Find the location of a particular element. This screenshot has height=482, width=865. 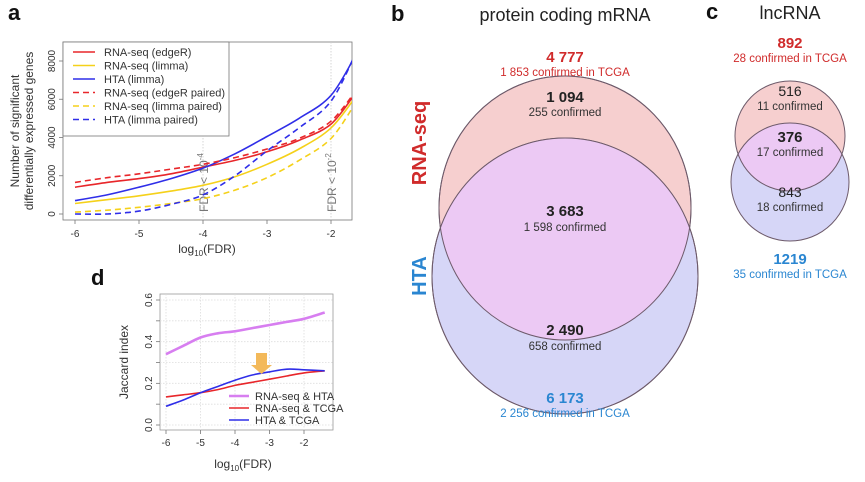

chart-d-ytick-label: 0.4 is located at coordinates (149, 341).